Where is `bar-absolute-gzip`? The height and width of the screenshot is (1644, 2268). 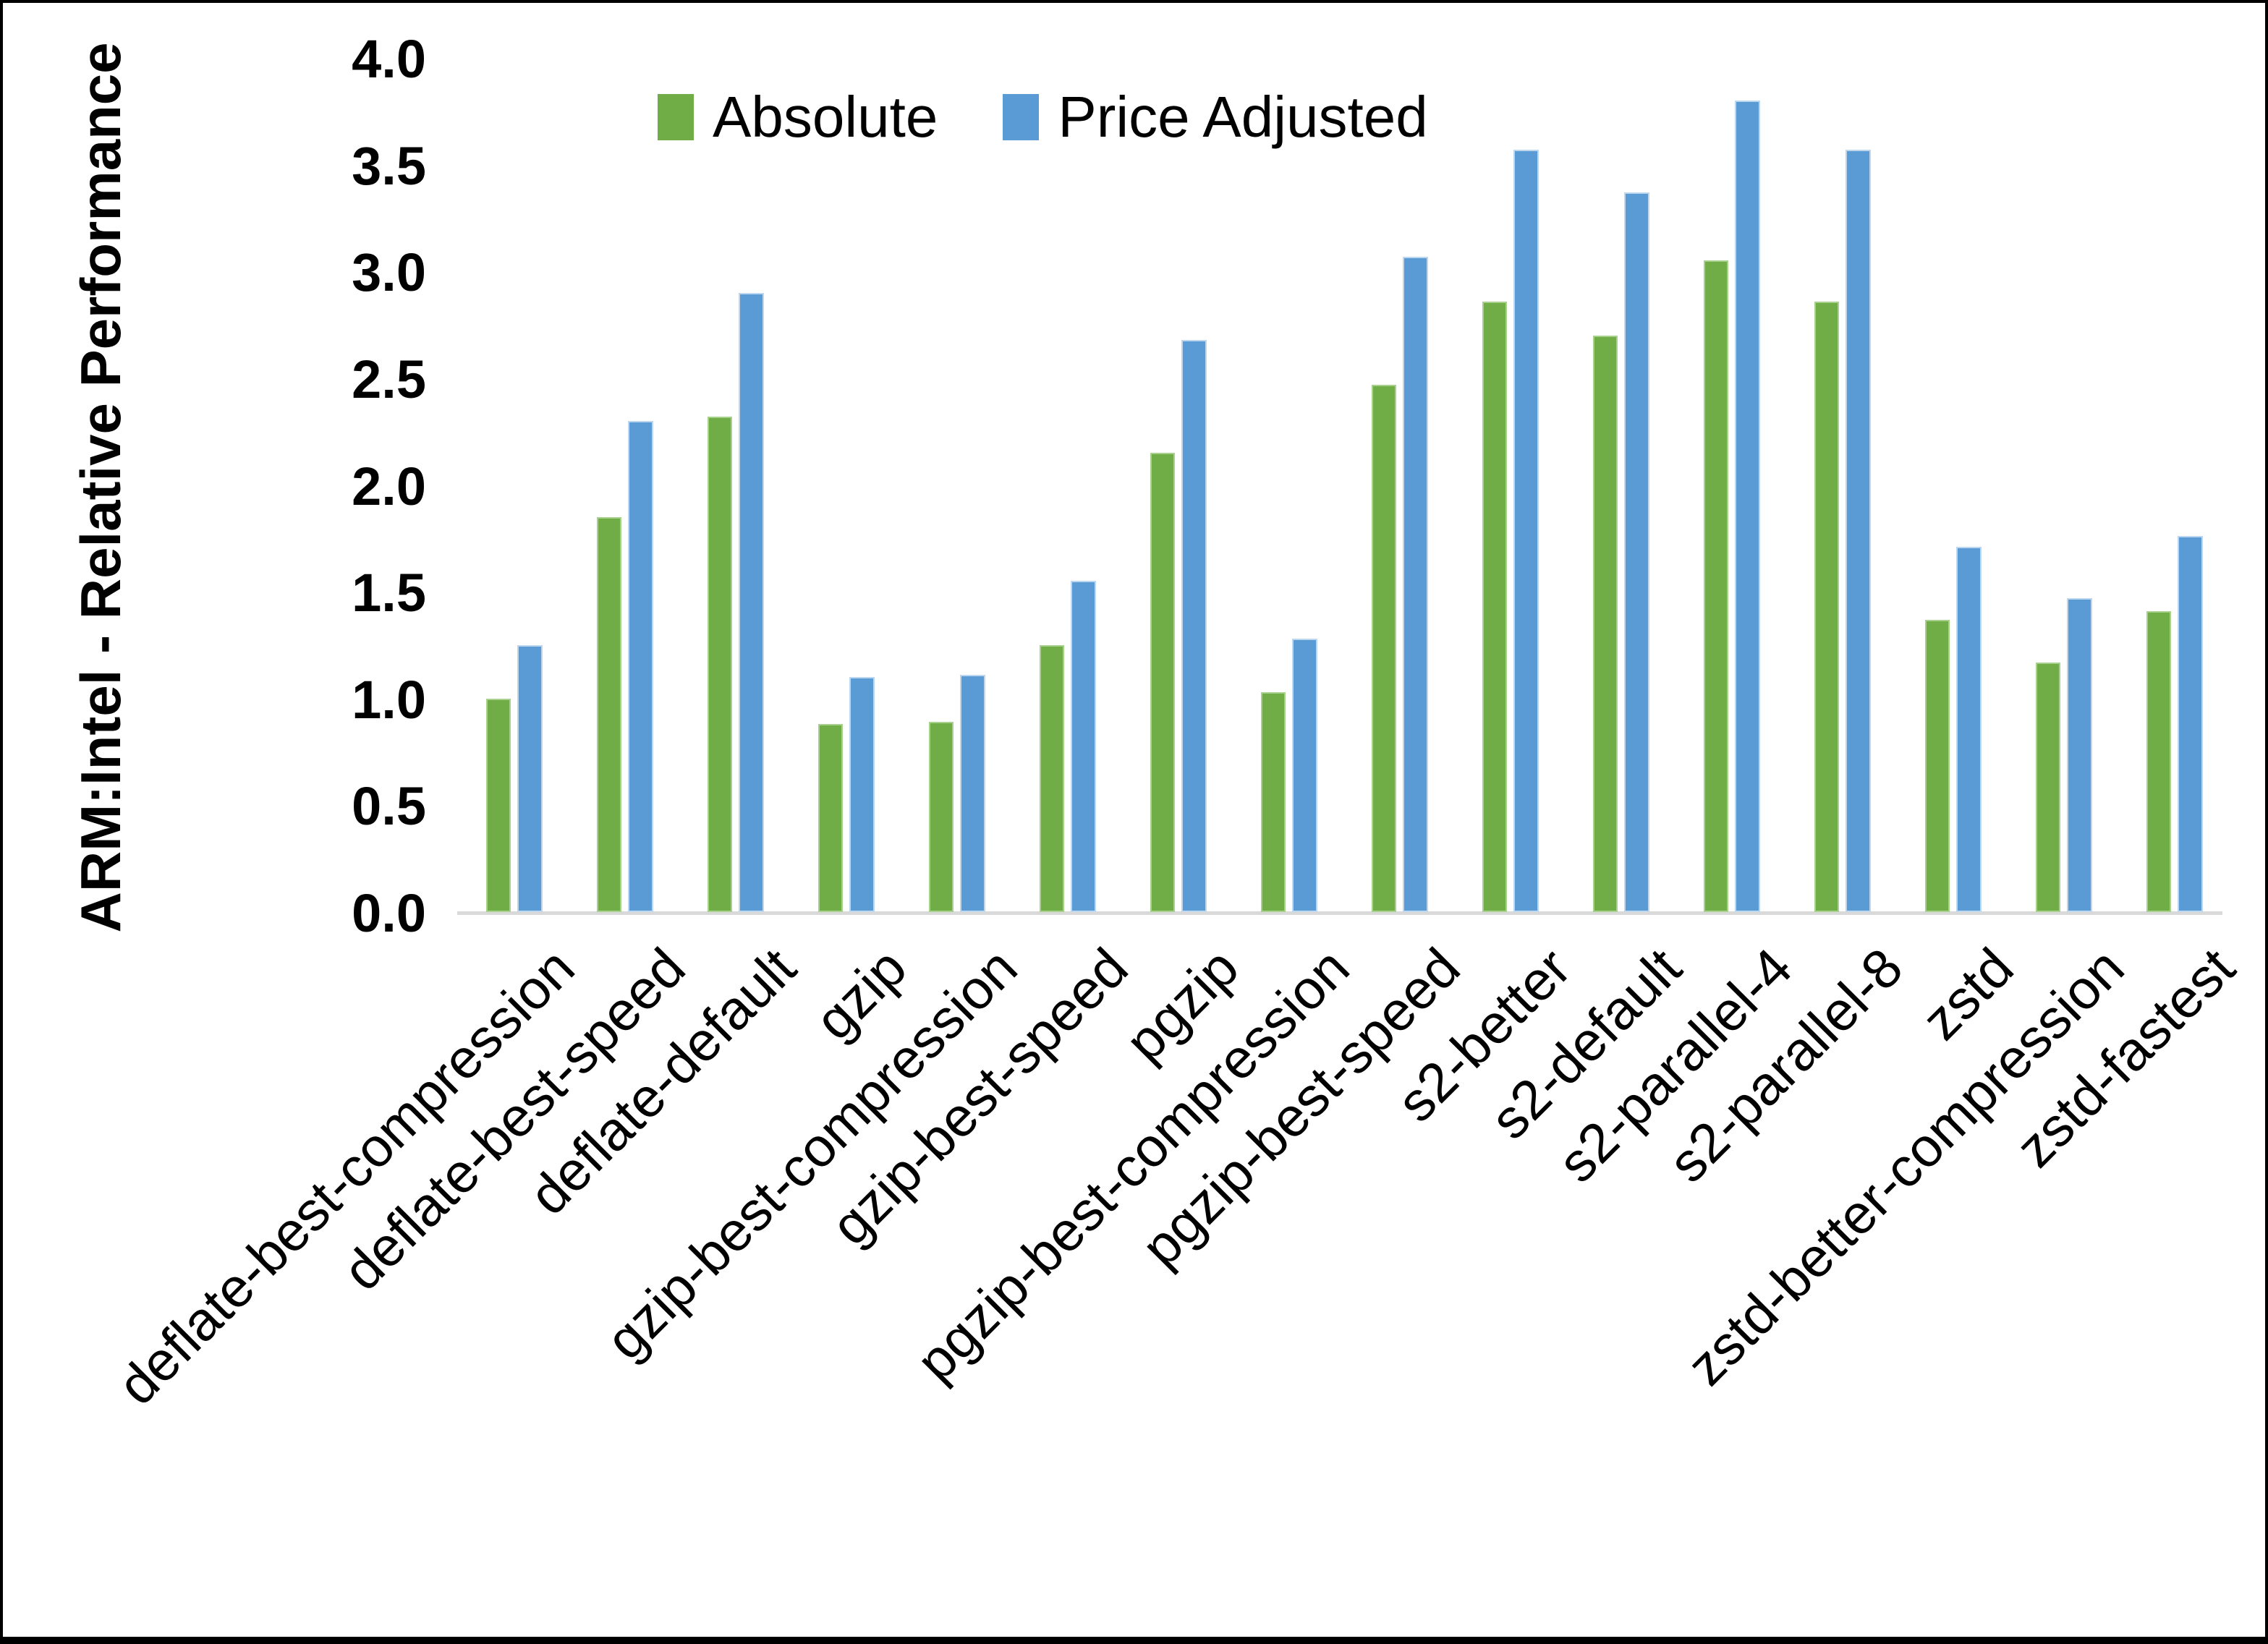 bar-absolute-gzip is located at coordinates (830, 818).